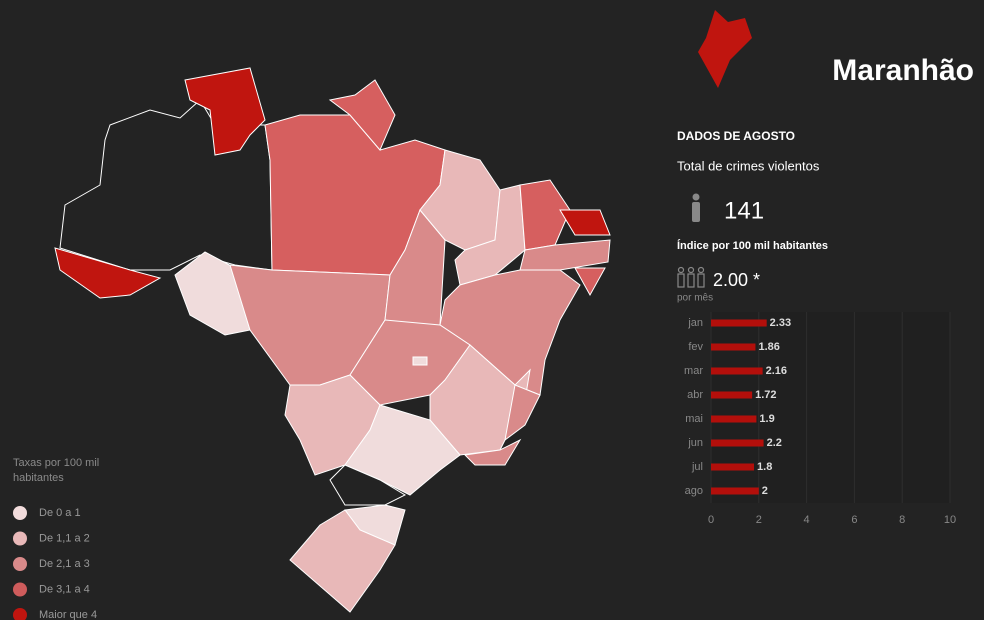 The height and width of the screenshot is (620, 984). I want to click on y-tick-label: jan, so click(695, 323).